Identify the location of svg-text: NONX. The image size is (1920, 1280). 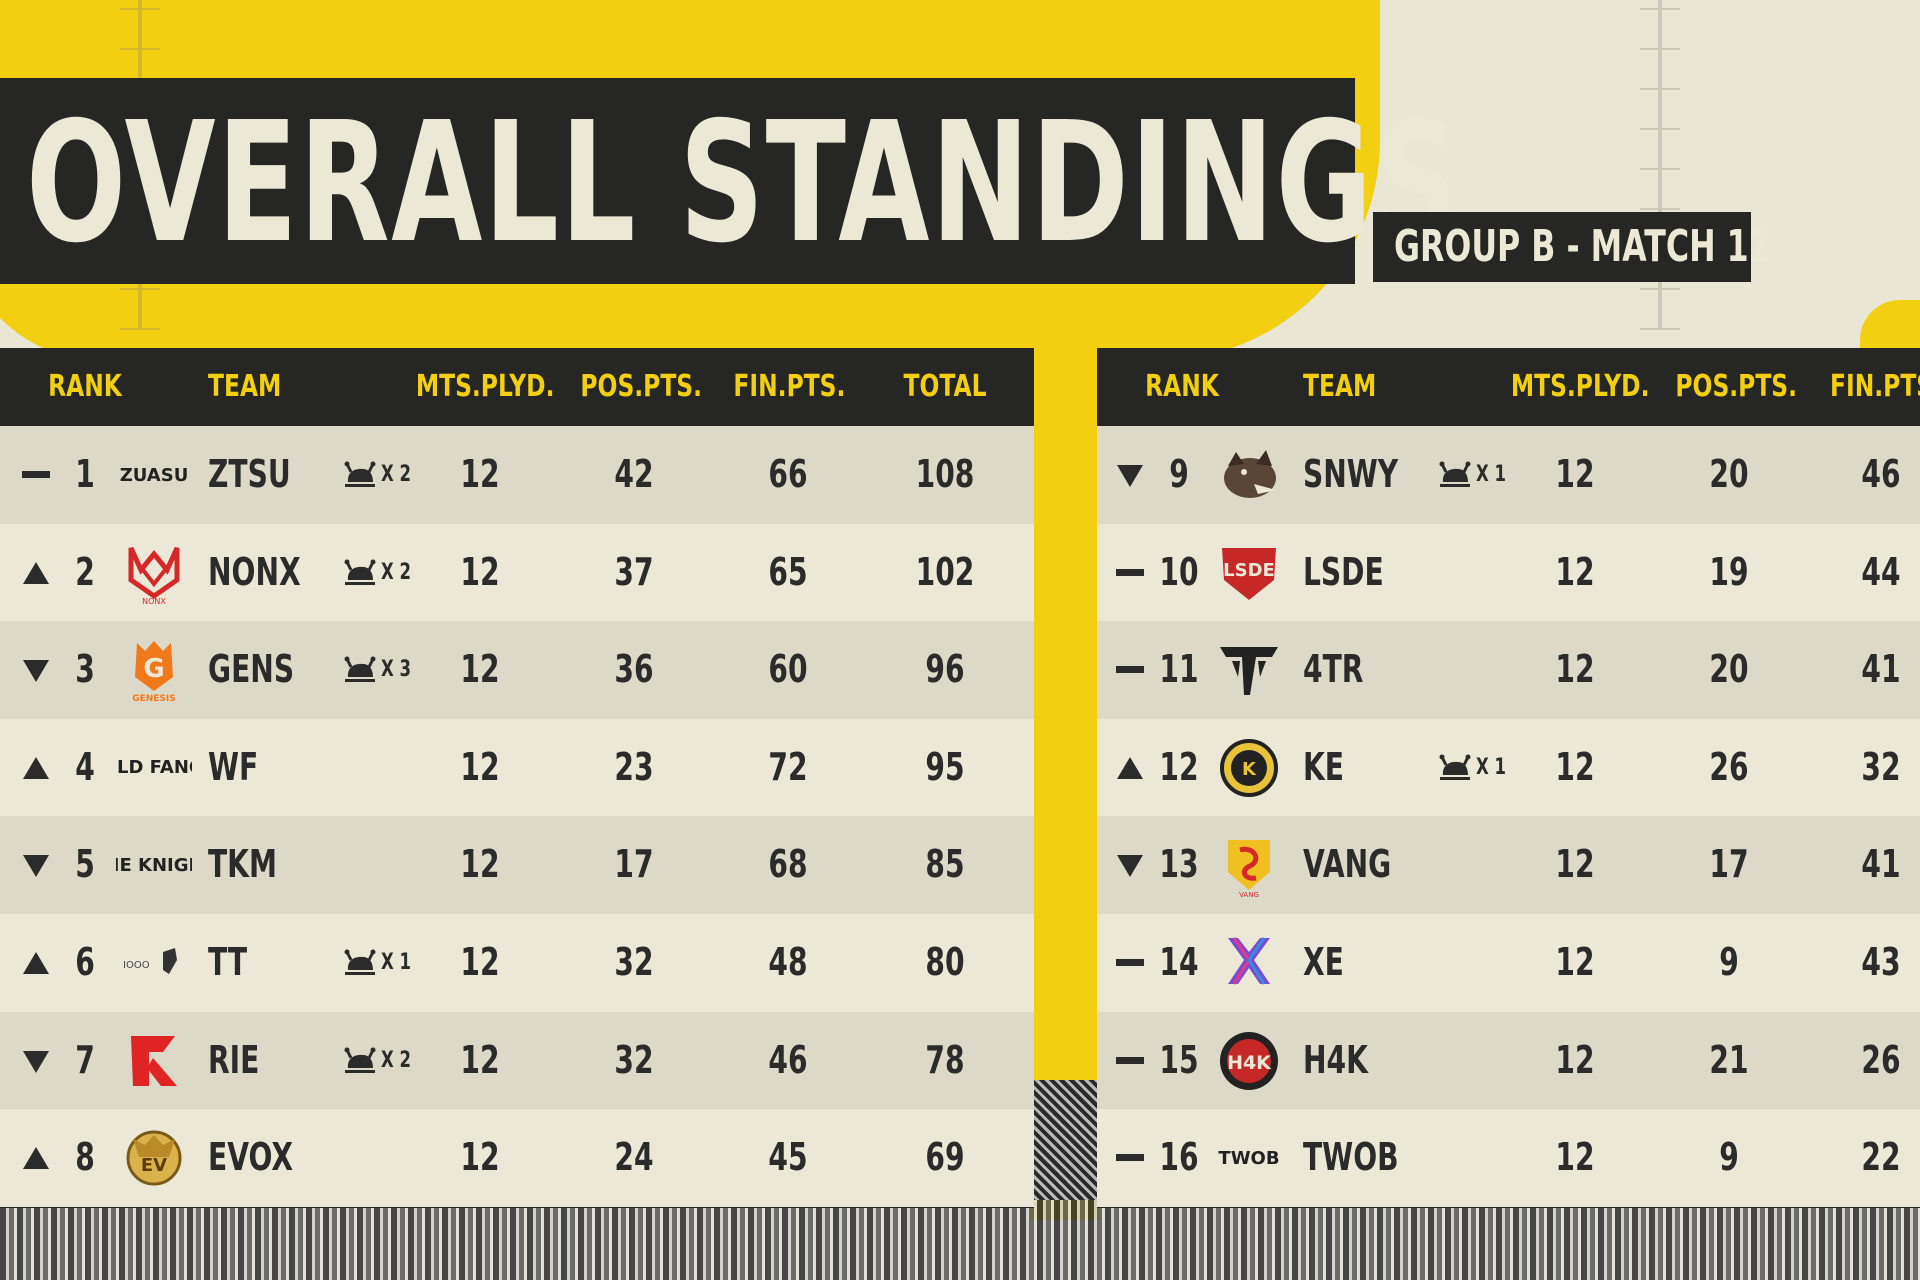
(154, 601).